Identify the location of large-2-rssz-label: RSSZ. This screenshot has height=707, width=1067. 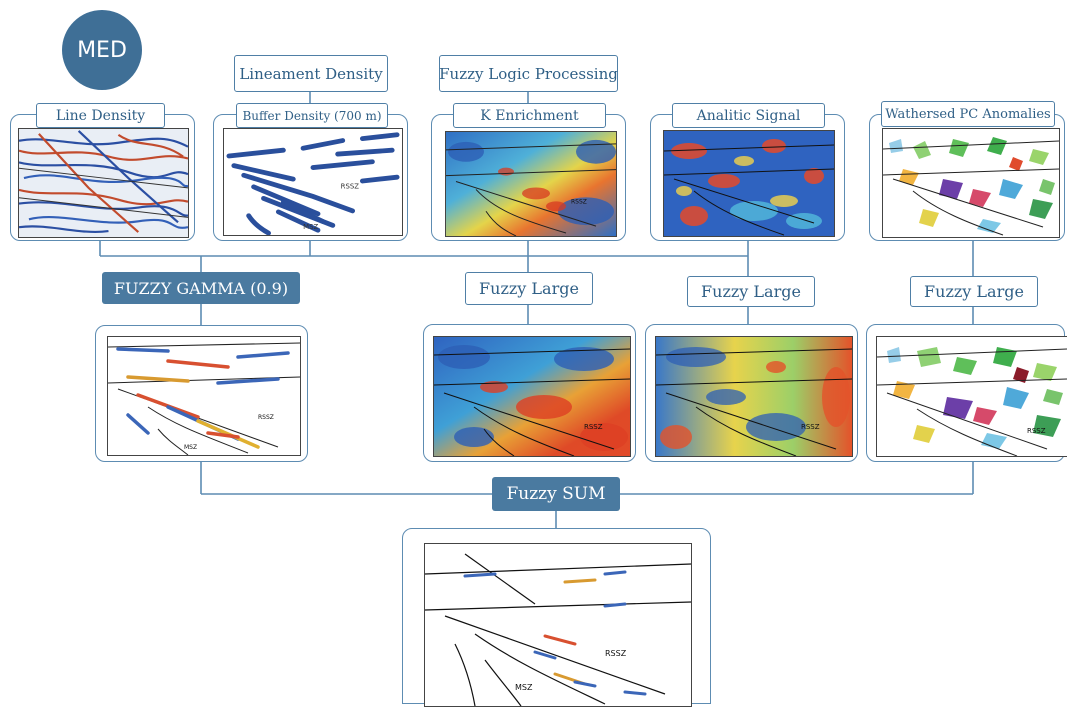
(810, 427).